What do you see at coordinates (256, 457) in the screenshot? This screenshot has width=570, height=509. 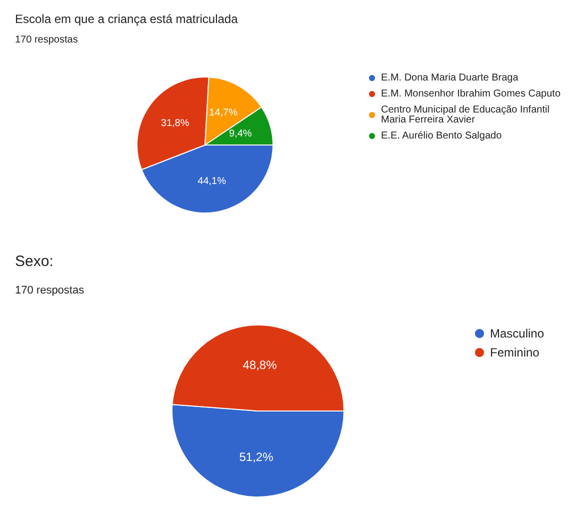 I see `data-label: 51,2%` at bounding box center [256, 457].